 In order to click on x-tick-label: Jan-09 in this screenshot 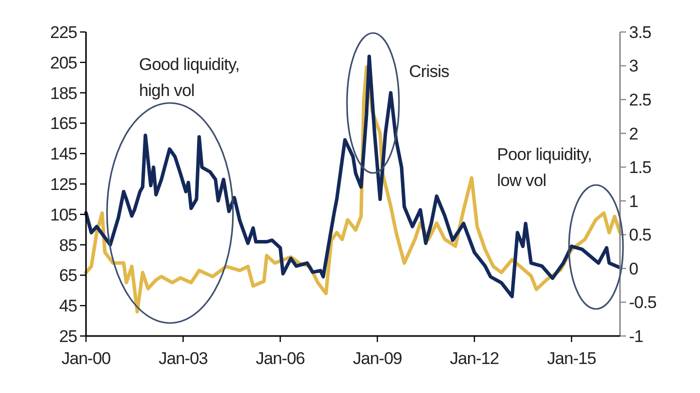, I will do `click(377, 358)`.